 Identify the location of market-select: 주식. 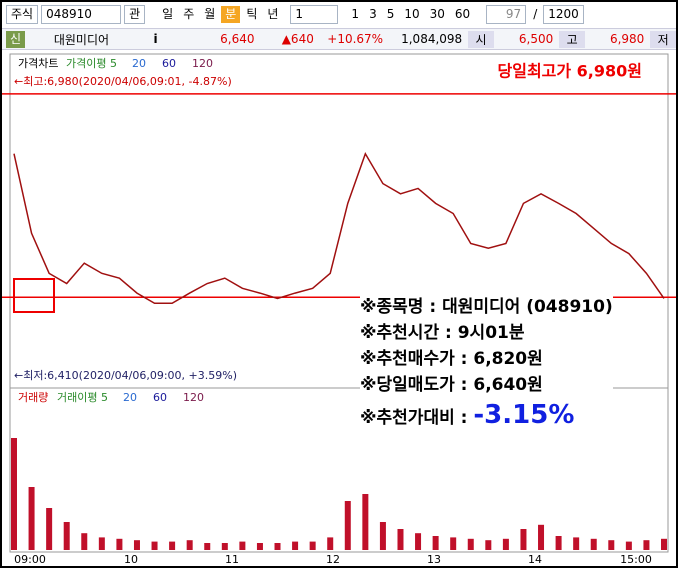
(22, 14).